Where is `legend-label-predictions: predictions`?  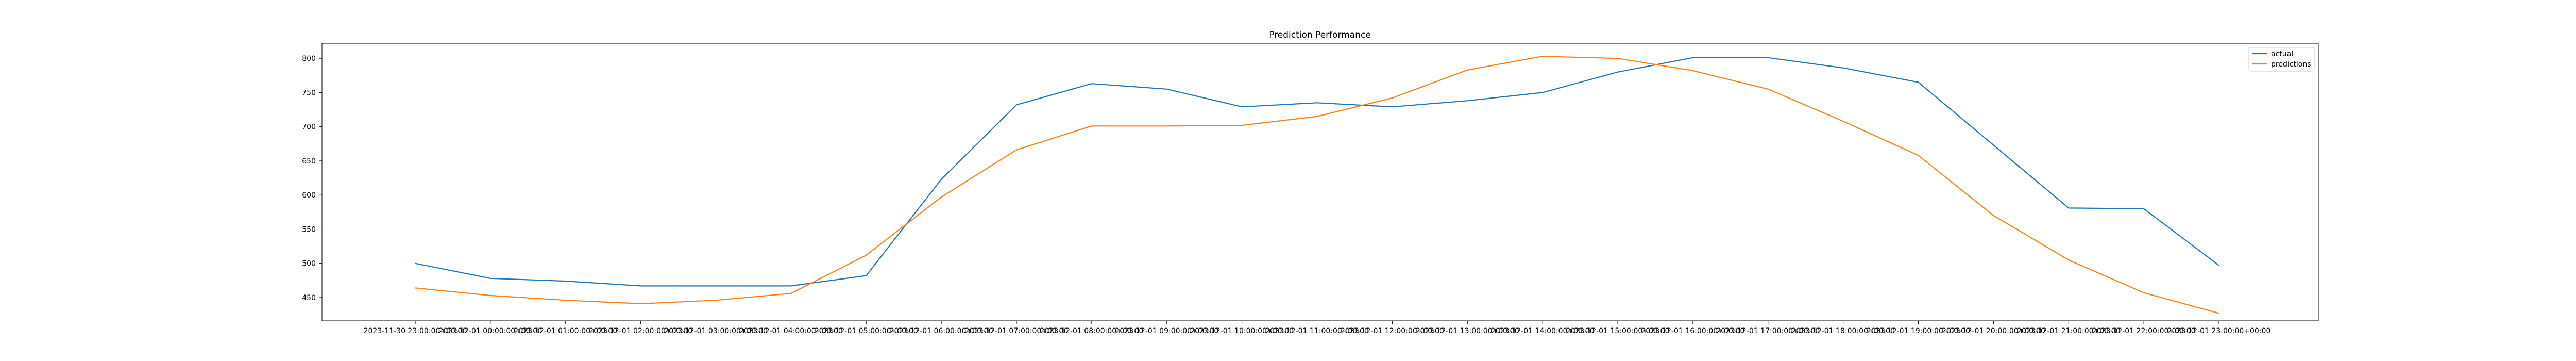 legend-label-predictions: predictions is located at coordinates (2291, 64).